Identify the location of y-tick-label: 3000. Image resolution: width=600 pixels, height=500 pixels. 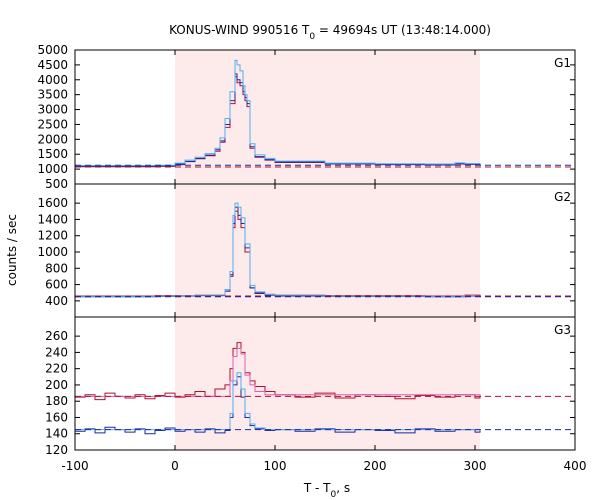
(52, 110).